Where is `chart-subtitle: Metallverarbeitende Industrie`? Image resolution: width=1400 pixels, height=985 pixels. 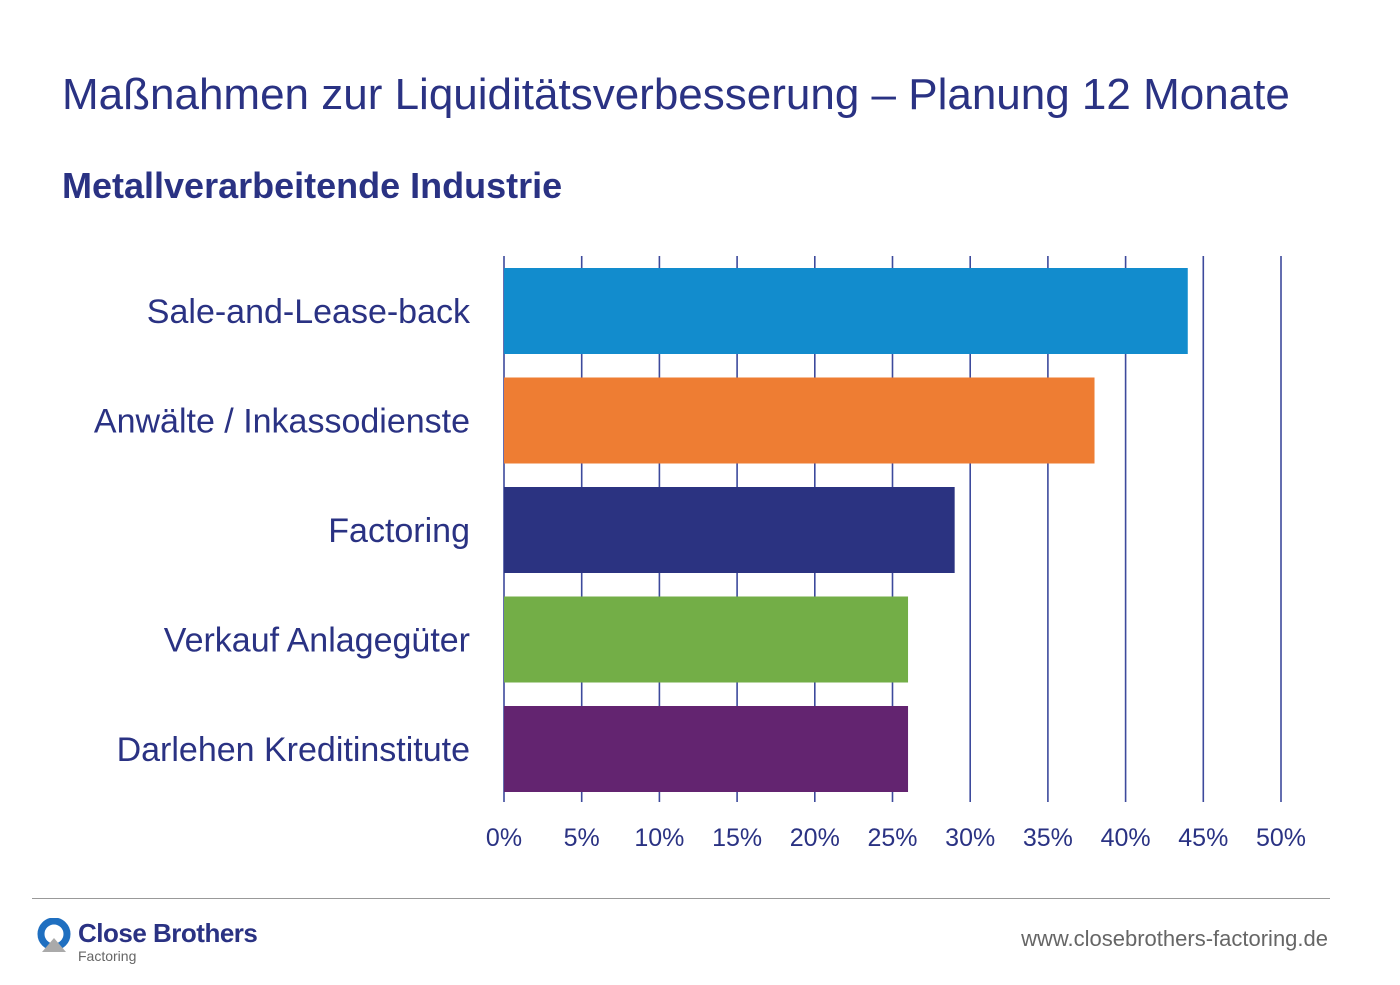 chart-subtitle: Metallverarbeitende Industrie is located at coordinates (312, 185).